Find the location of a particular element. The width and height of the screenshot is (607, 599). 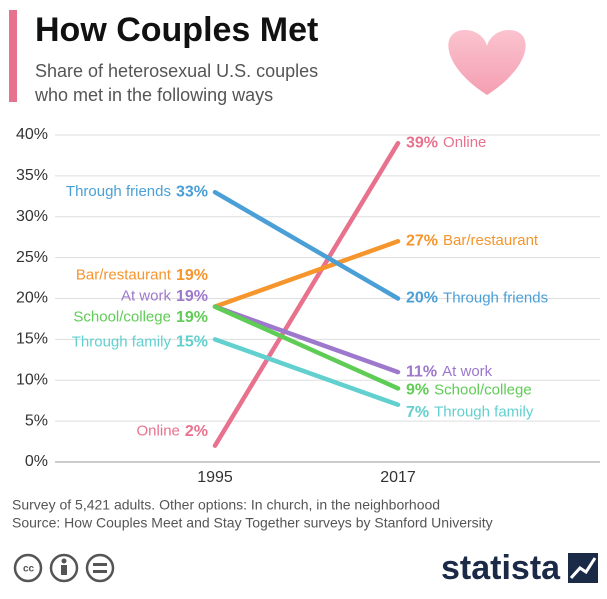

y-tick-label: 15% is located at coordinates (32, 339).